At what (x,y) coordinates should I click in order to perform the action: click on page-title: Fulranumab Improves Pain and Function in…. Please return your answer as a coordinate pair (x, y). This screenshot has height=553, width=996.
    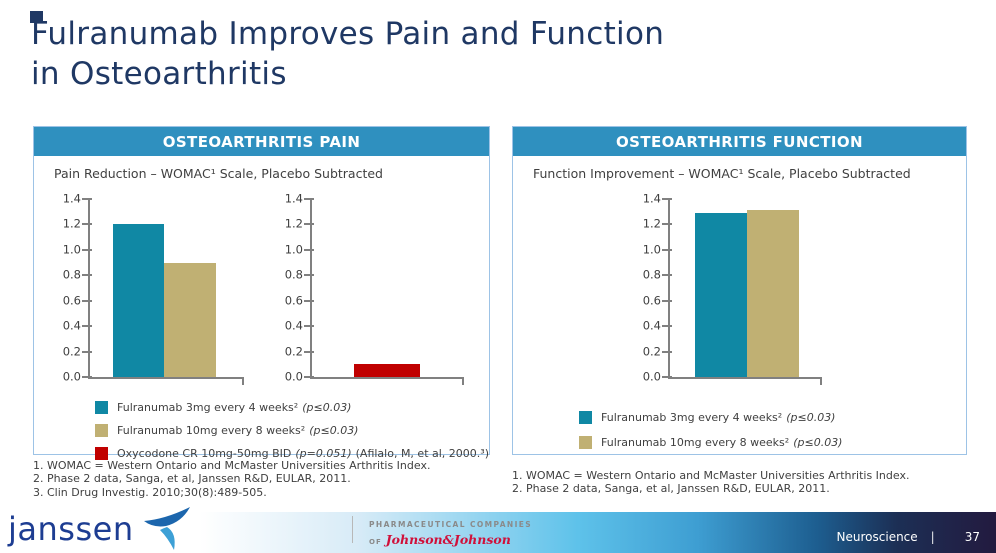
    Looking at the image, I should click on (347, 54).